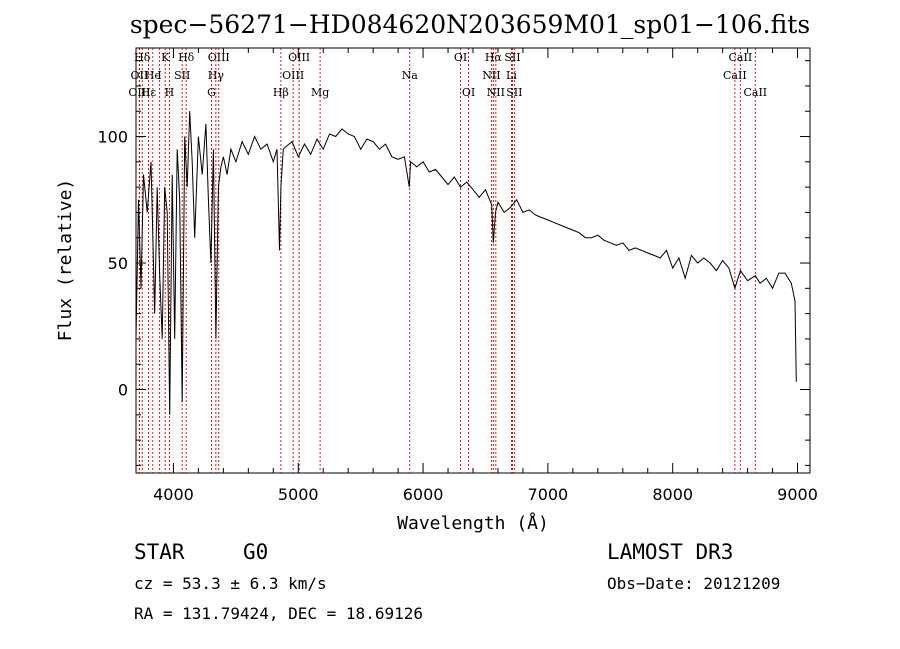 The image size is (900, 649). What do you see at coordinates (548, 494) in the screenshot?
I see `x-tick-label: 7000` at bounding box center [548, 494].